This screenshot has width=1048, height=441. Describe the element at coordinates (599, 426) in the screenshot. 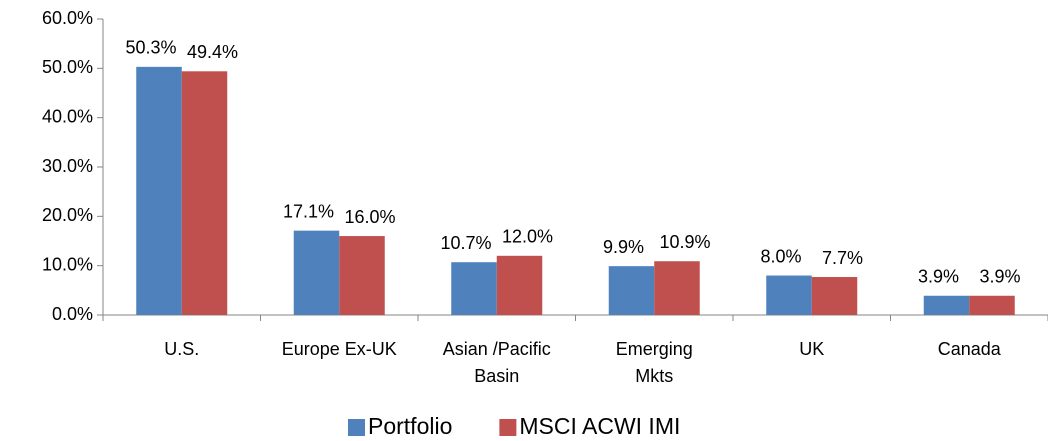

I see `legend-label: MSCI ACWI IMI` at that location.